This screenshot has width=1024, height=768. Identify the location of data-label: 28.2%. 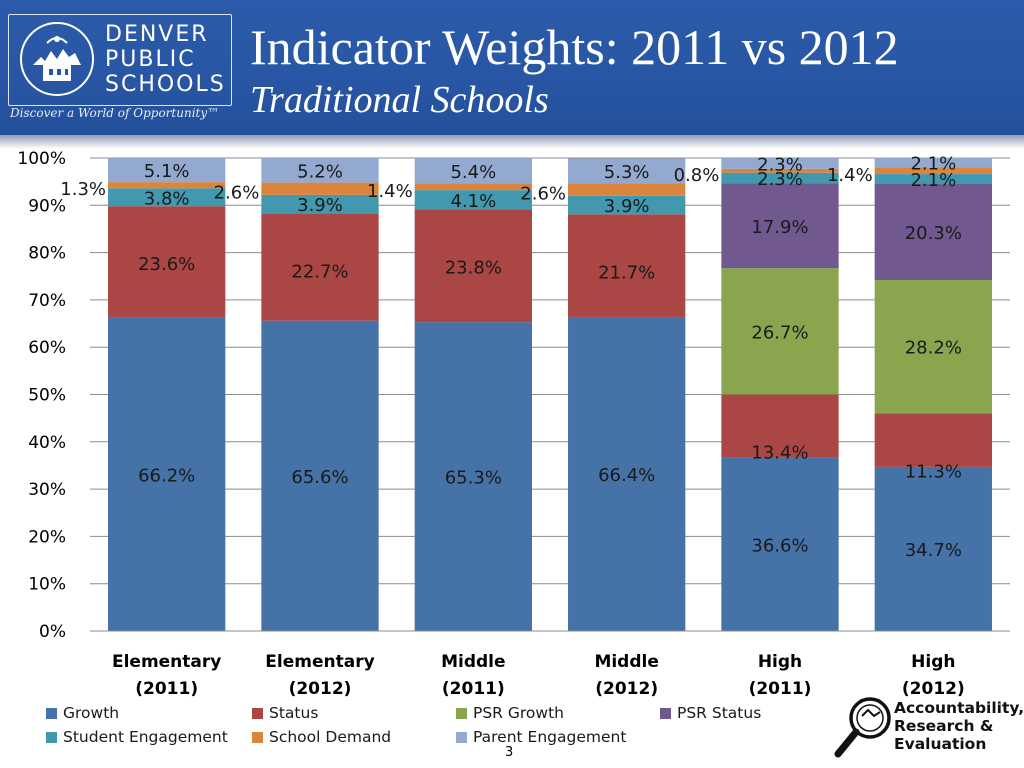
(933, 348).